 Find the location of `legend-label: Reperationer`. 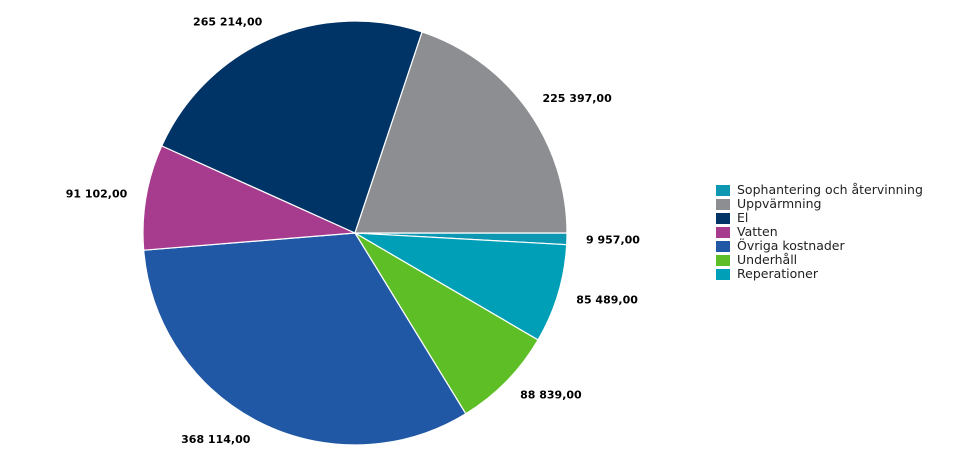

legend-label: Reperationer is located at coordinates (778, 273).